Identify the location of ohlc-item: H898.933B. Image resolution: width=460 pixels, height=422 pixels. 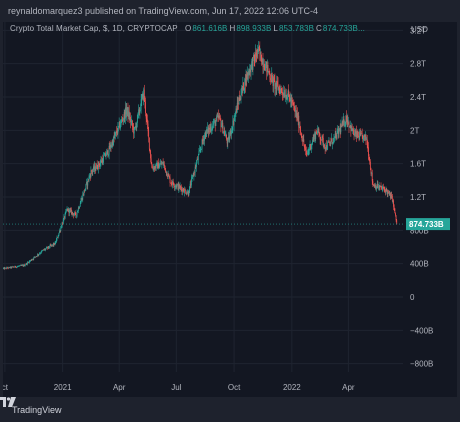
(250, 28).